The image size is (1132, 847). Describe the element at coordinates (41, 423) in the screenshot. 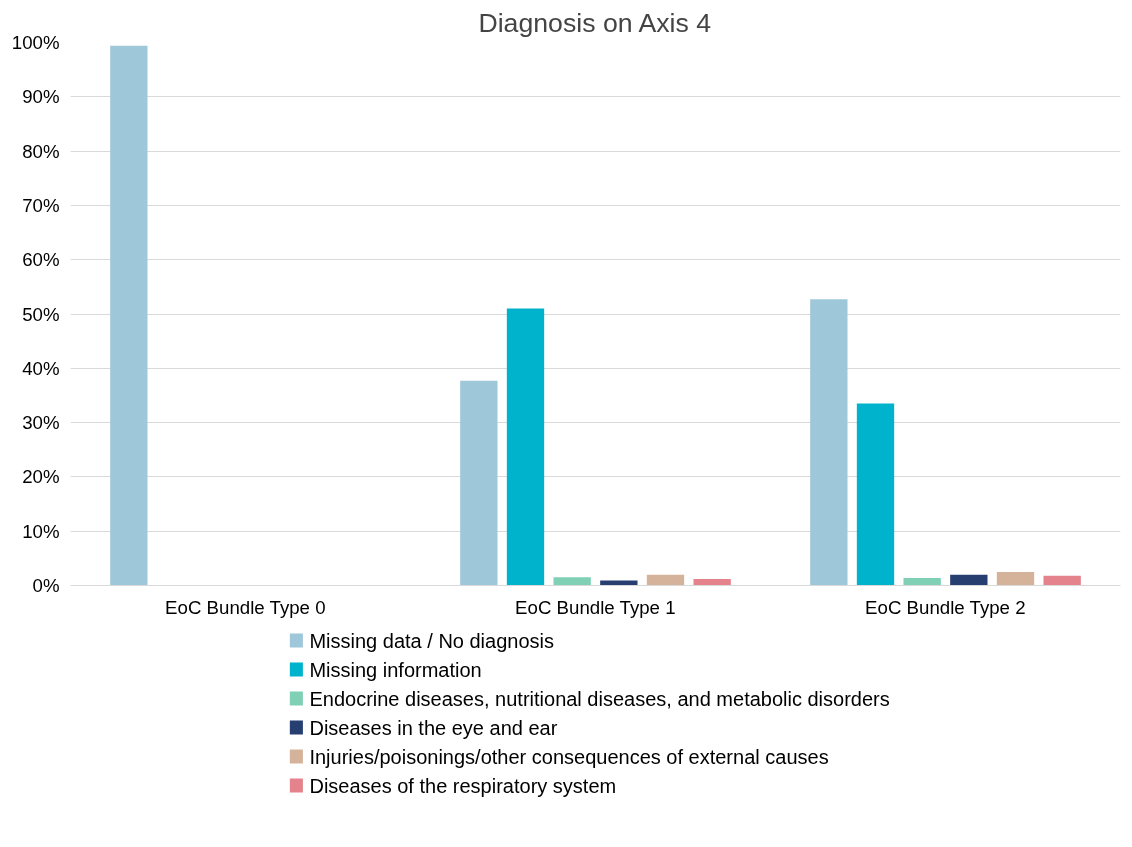

I see `y-tick-label: 30%` at that location.